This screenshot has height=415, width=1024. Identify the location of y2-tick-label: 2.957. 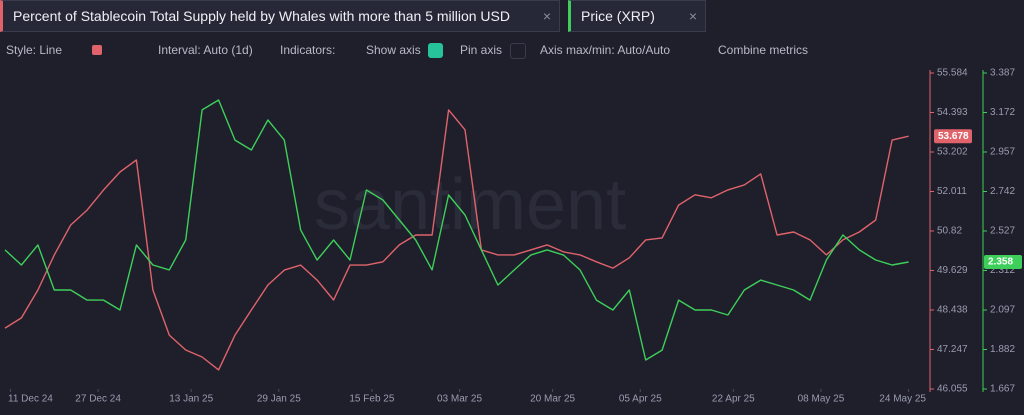
(1002, 152).